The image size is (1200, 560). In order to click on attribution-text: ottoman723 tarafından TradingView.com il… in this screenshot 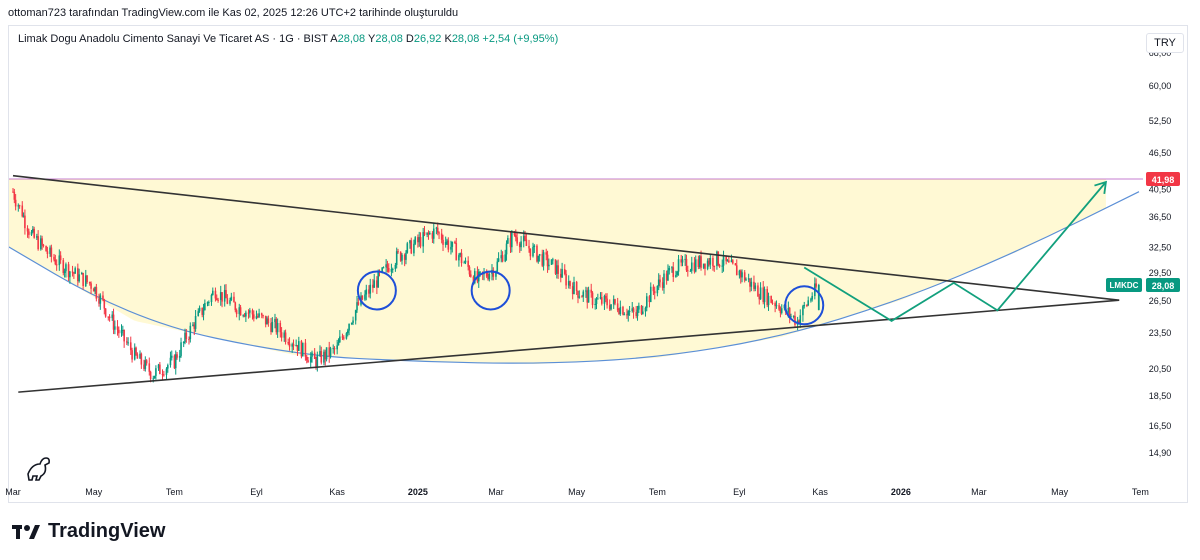, I will do `click(233, 13)`.